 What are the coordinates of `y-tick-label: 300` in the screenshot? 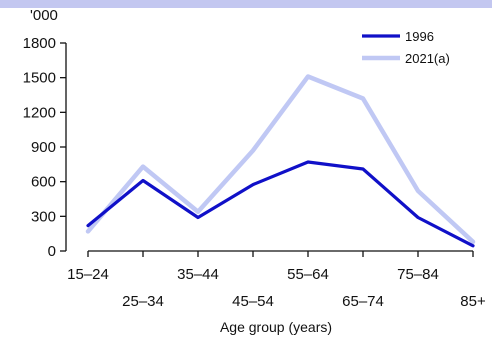 It's located at (43, 216).